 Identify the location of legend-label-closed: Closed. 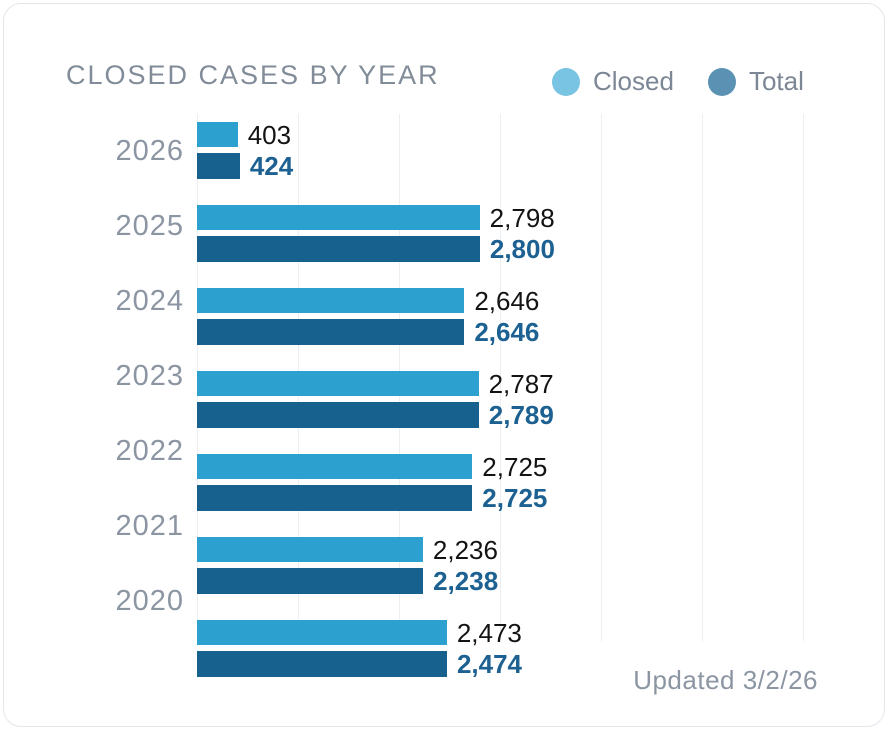
(633, 81).